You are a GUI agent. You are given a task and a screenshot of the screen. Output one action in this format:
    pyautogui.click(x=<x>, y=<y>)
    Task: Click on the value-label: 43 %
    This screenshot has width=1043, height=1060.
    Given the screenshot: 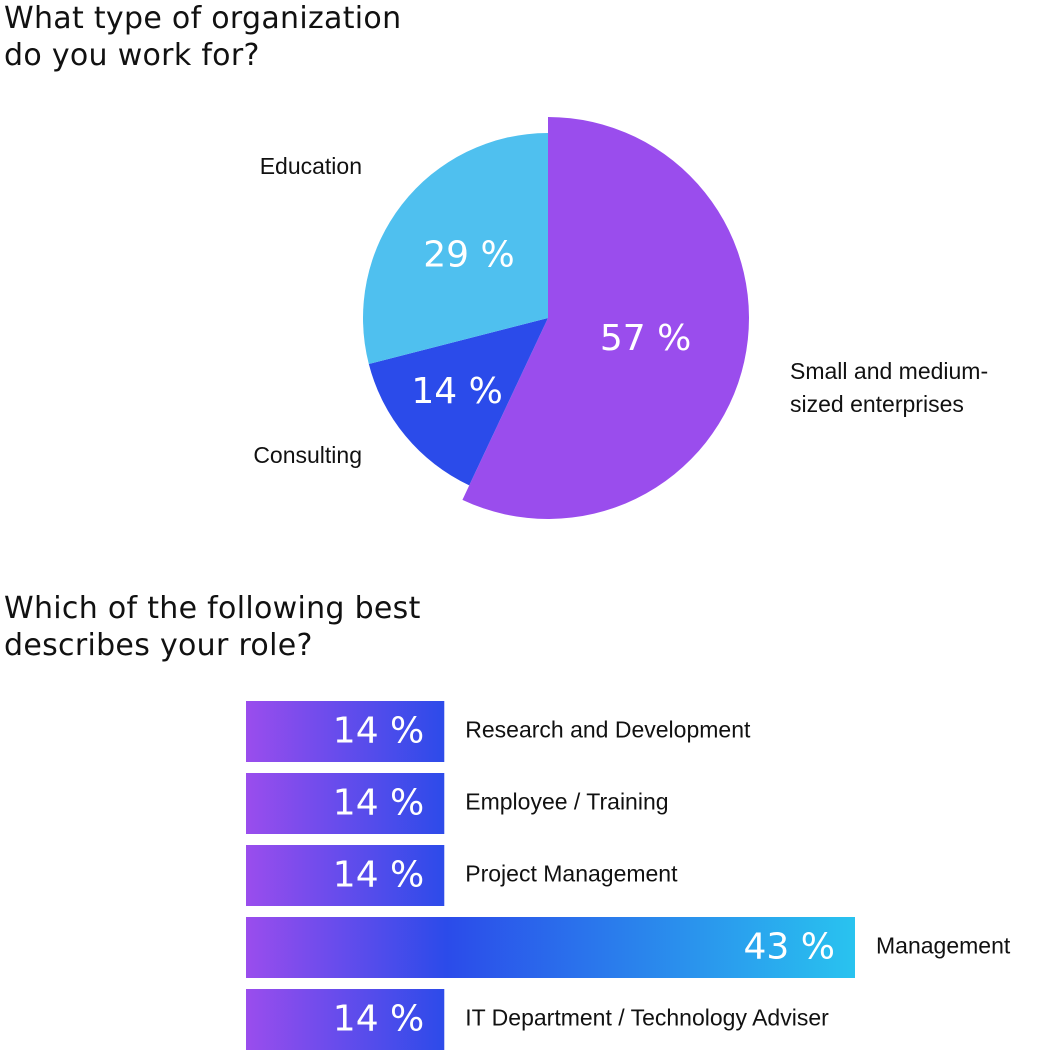 What is the action you would take?
    pyautogui.click(x=789, y=947)
    